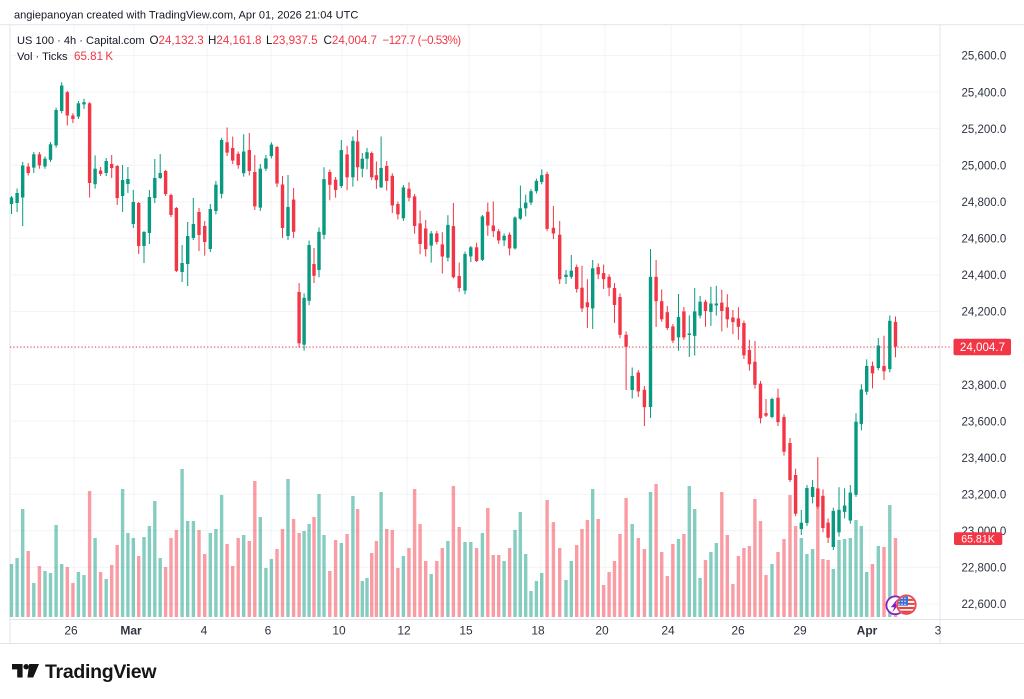  What do you see at coordinates (867, 631) in the screenshot?
I see `svg-text: Apr` at bounding box center [867, 631].